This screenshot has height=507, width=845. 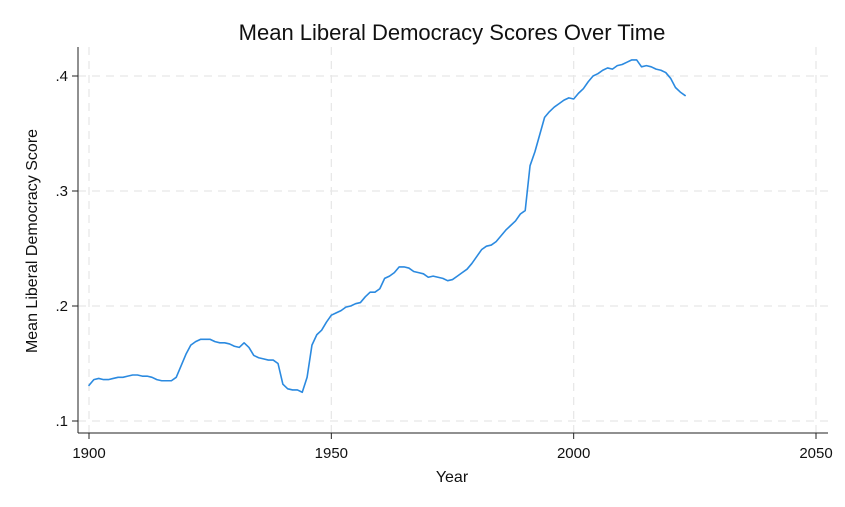 What do you see at coordinates (61, 306) in the screenshot?
I see `y-tick-label: .2` at bounding box center [61, 306].